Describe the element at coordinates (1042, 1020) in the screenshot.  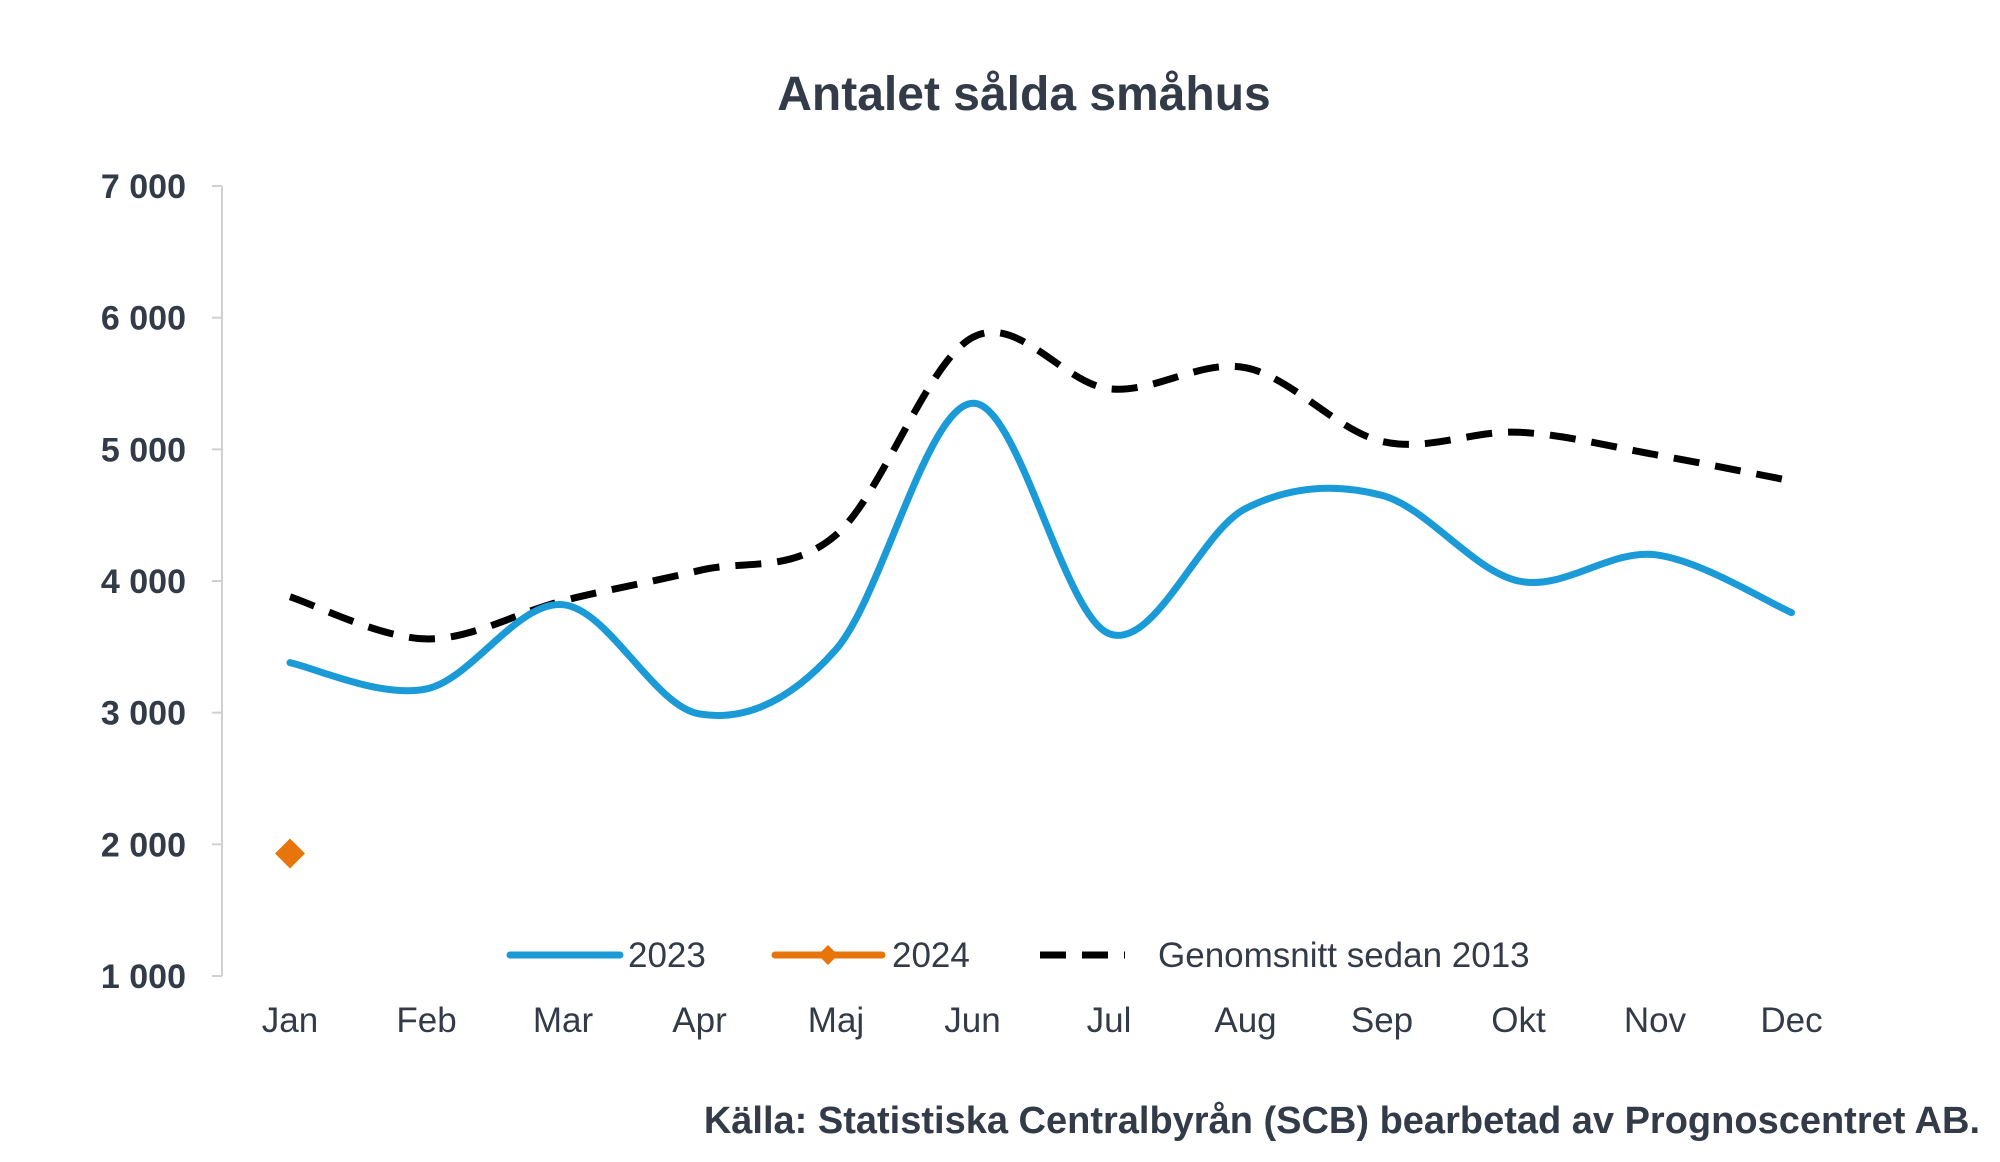
I see `x-axis-ticks: Jan Feb Mar Apr Maj Jun Jul Aug Sep Okt Nov Dec` at that location.